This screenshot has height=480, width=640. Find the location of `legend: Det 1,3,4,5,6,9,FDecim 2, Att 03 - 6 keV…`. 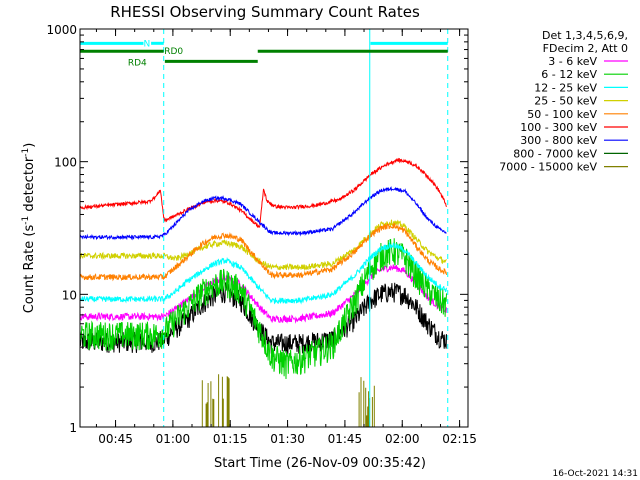

legend: Det 1,3,4,5,6,9,FDecim 2, Att 03 - 6 keV… is located at coordinates (563, 101).